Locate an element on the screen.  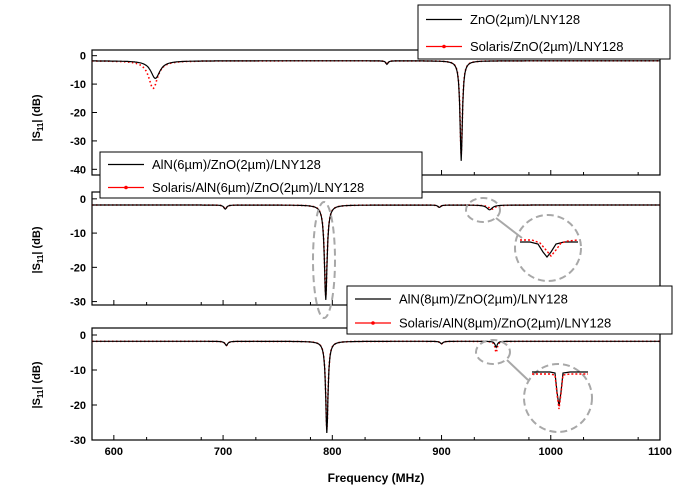
zoom2-black is located at coordinates (549, 249).